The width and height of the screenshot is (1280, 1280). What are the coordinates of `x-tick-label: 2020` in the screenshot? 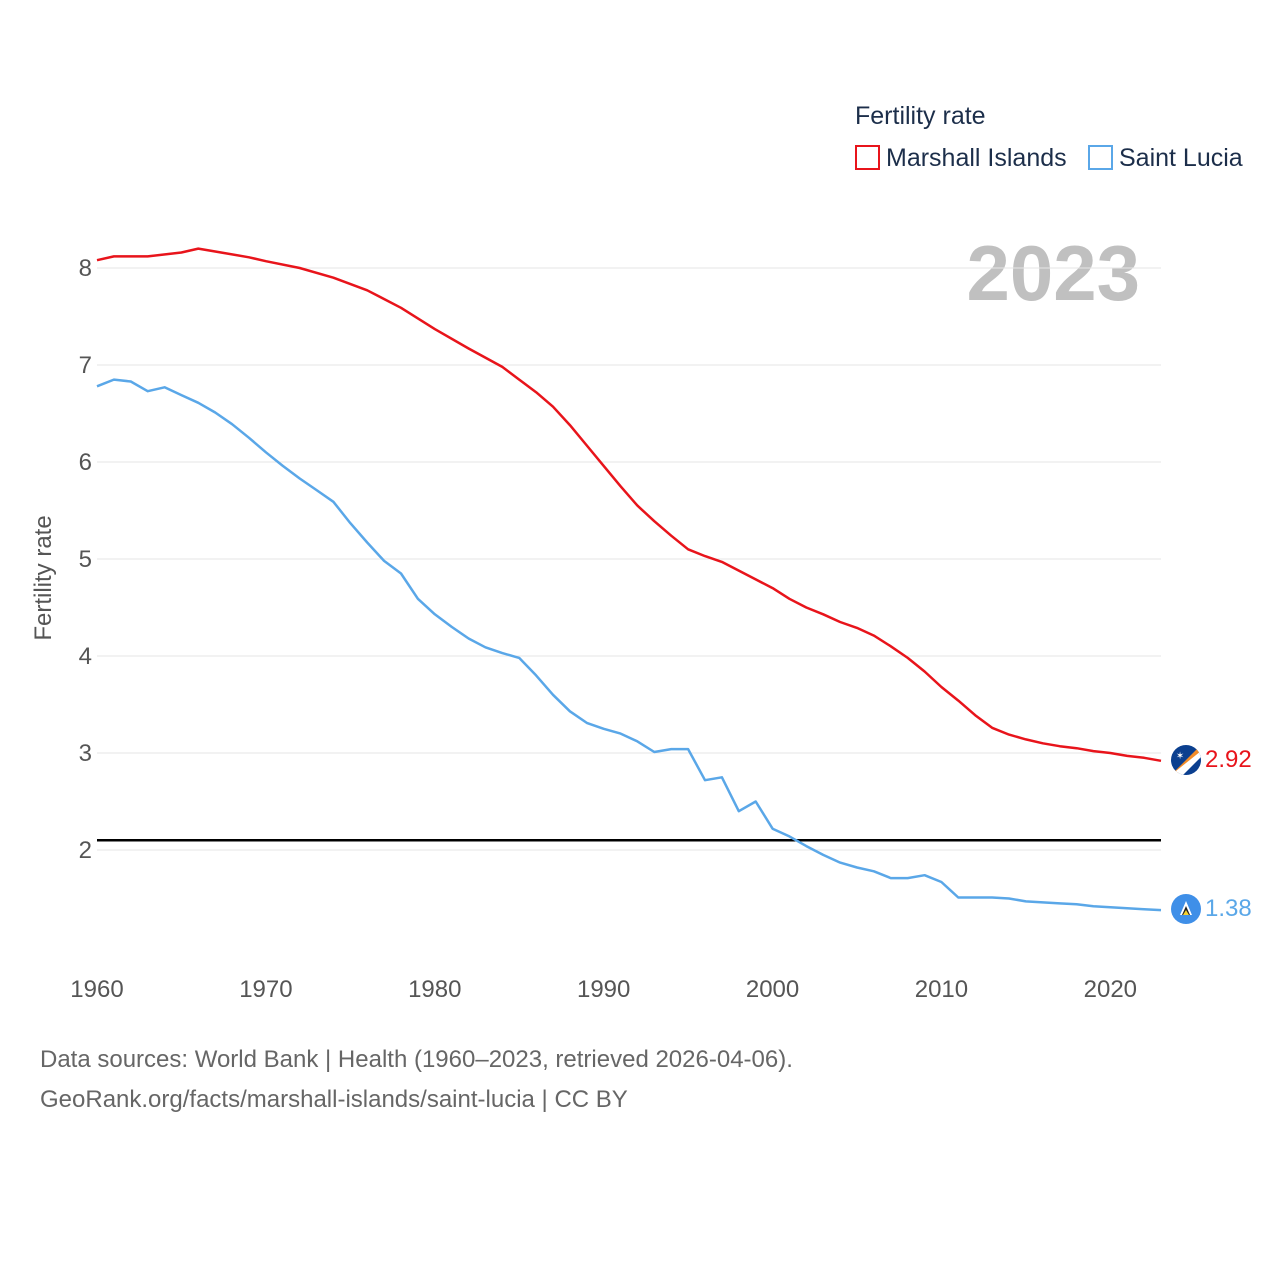 It's located at (1110, 989).